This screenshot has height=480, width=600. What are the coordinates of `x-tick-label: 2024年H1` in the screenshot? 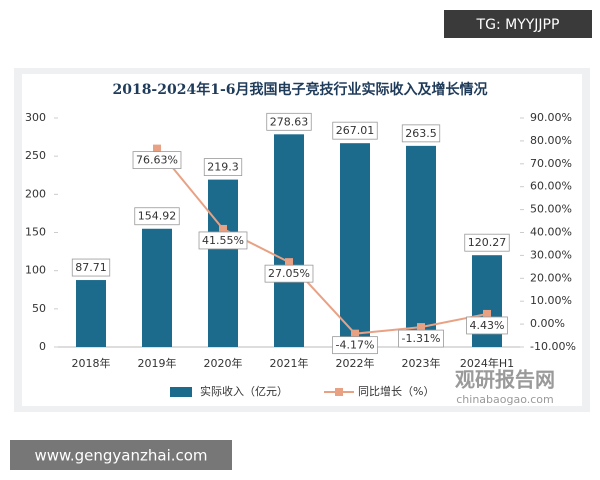 It's located at (487, 363).